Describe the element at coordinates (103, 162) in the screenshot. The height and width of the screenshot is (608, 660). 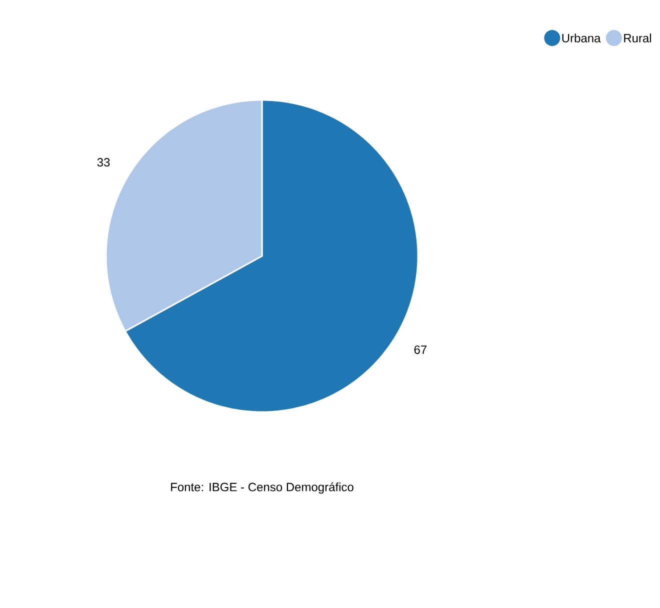
I see `data-label: 33` at that location.